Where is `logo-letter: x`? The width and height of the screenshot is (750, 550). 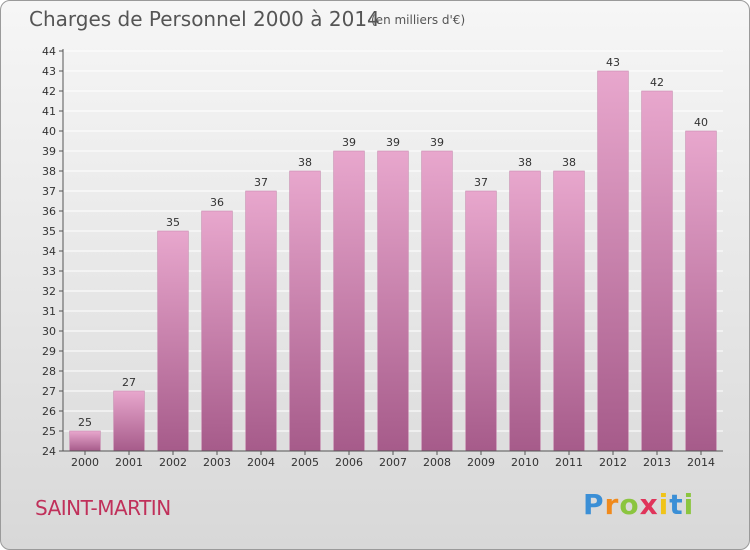 logo-letter: x is located at coordinates (649, 504).